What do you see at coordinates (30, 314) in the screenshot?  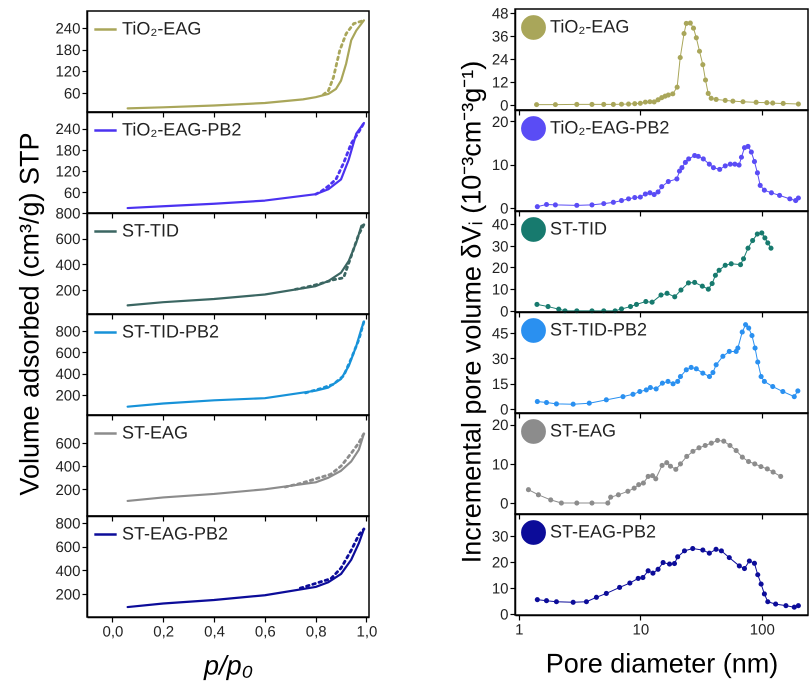 I see `y-axis-title: Volume adsorbed (cm³/g) STP` at bounding box center [30, 314].